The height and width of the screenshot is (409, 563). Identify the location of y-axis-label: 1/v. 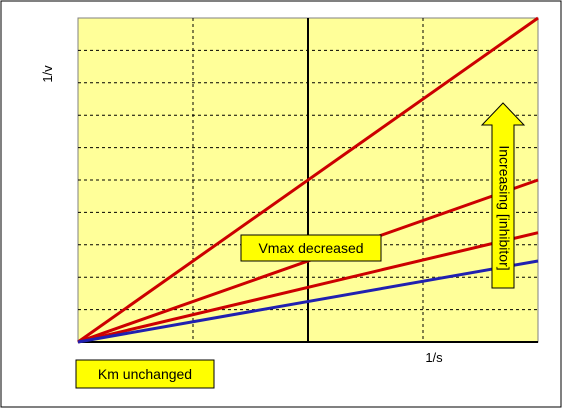
(47, 74).